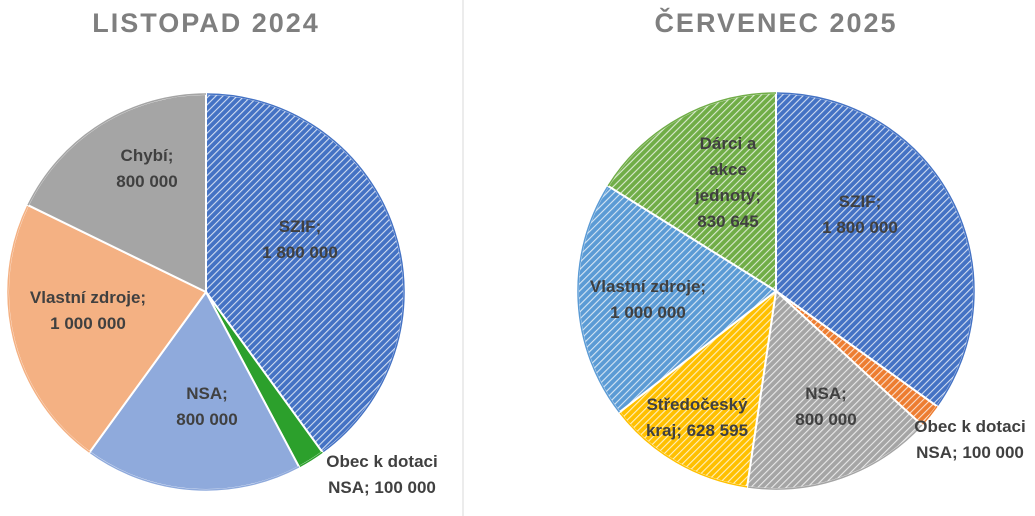 The image size is (1035, 516). I want to click on chart-title: LISTOPAD 2024, so click(206, 23).